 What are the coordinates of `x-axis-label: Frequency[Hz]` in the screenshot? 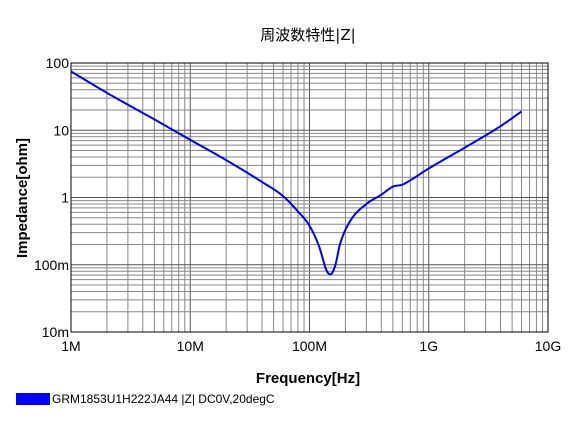 It's located at (308, 378).